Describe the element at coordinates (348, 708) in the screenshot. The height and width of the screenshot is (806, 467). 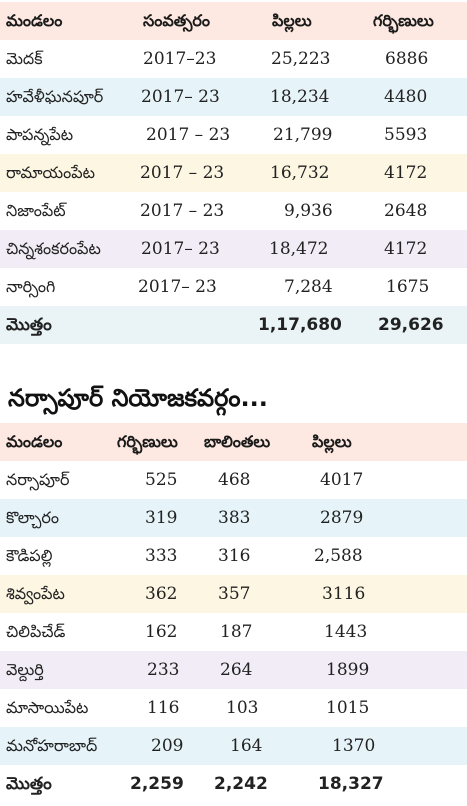
I see `cell-children: 1015` at that location.